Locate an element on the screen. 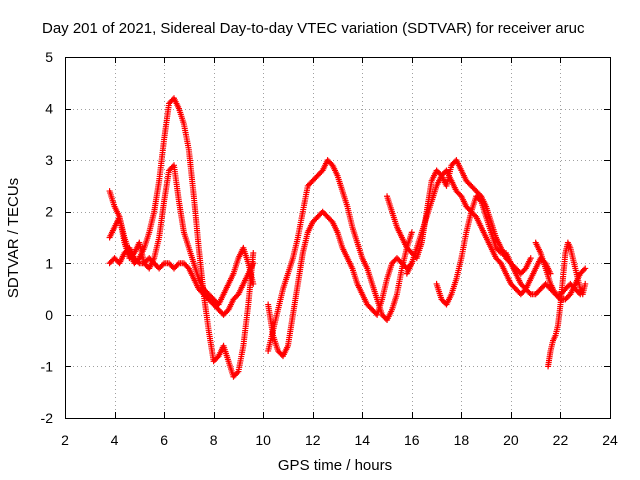 Image resolution: width=640 pixels, height=480 pixels. series-track-d is located at coordinates (340, 255).